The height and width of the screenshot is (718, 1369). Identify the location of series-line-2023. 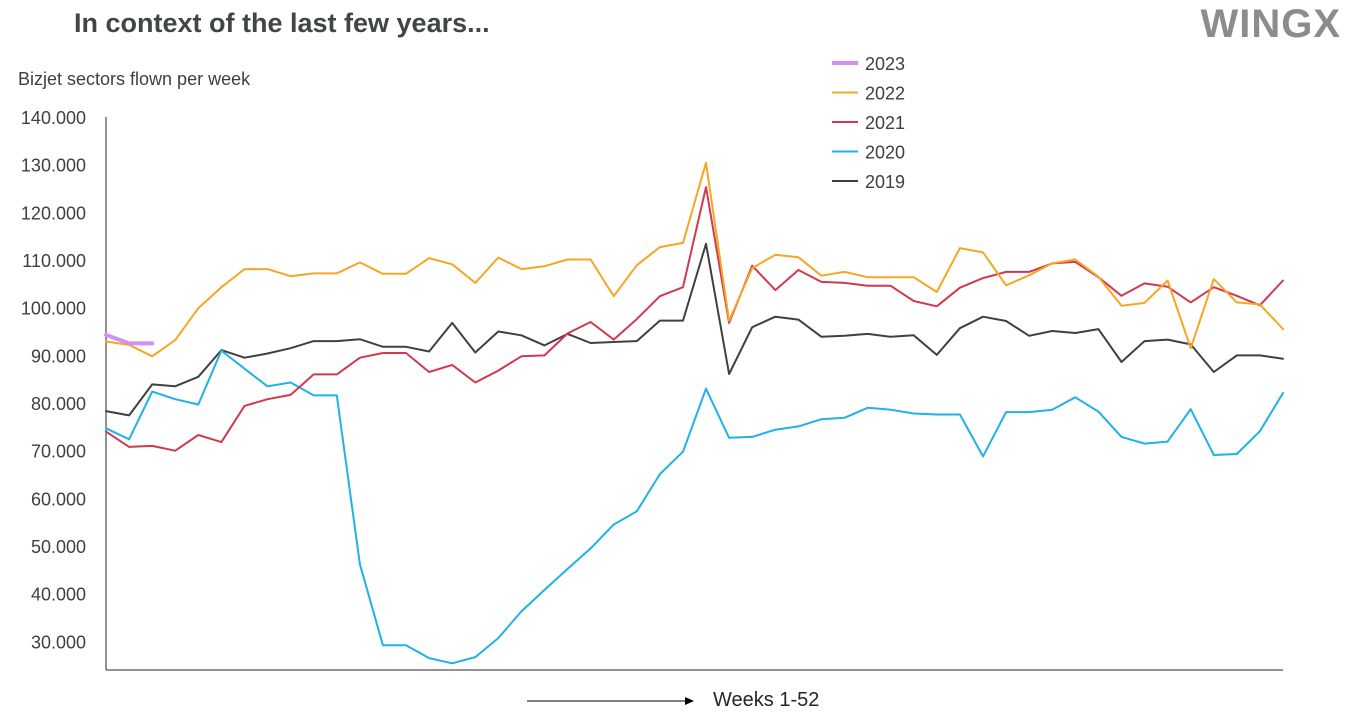
(129, 339).